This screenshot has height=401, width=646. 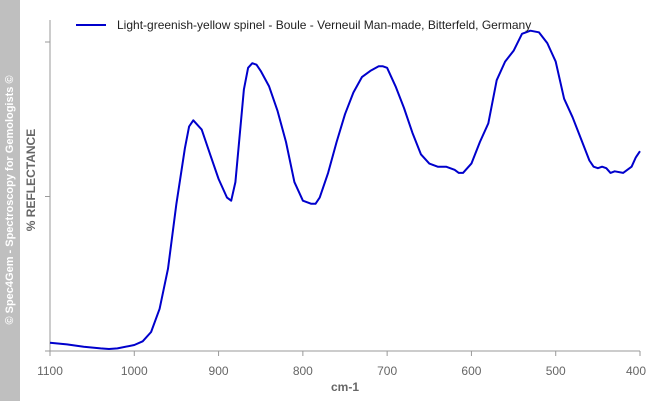 What do you see at coordinates (341, 364) in the screenshot?
I see `x-ticks: 1100 1000 900 800 700 600 500 400` at bounding box center [341, 364].